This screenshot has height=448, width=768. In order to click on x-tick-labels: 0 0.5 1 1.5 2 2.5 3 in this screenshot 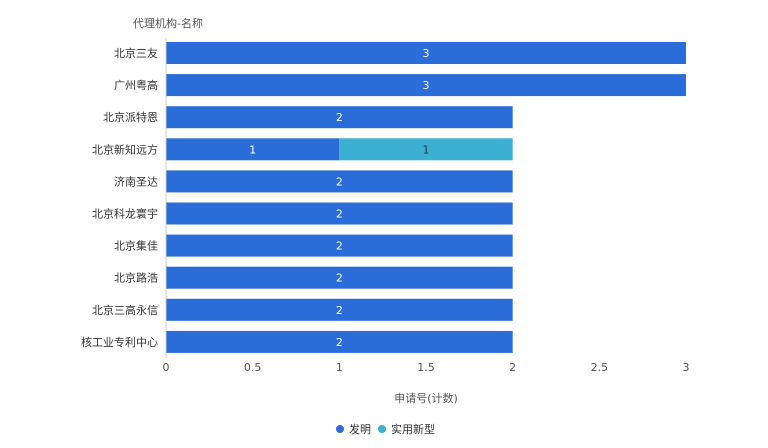, I will do `click(426, 367)`.